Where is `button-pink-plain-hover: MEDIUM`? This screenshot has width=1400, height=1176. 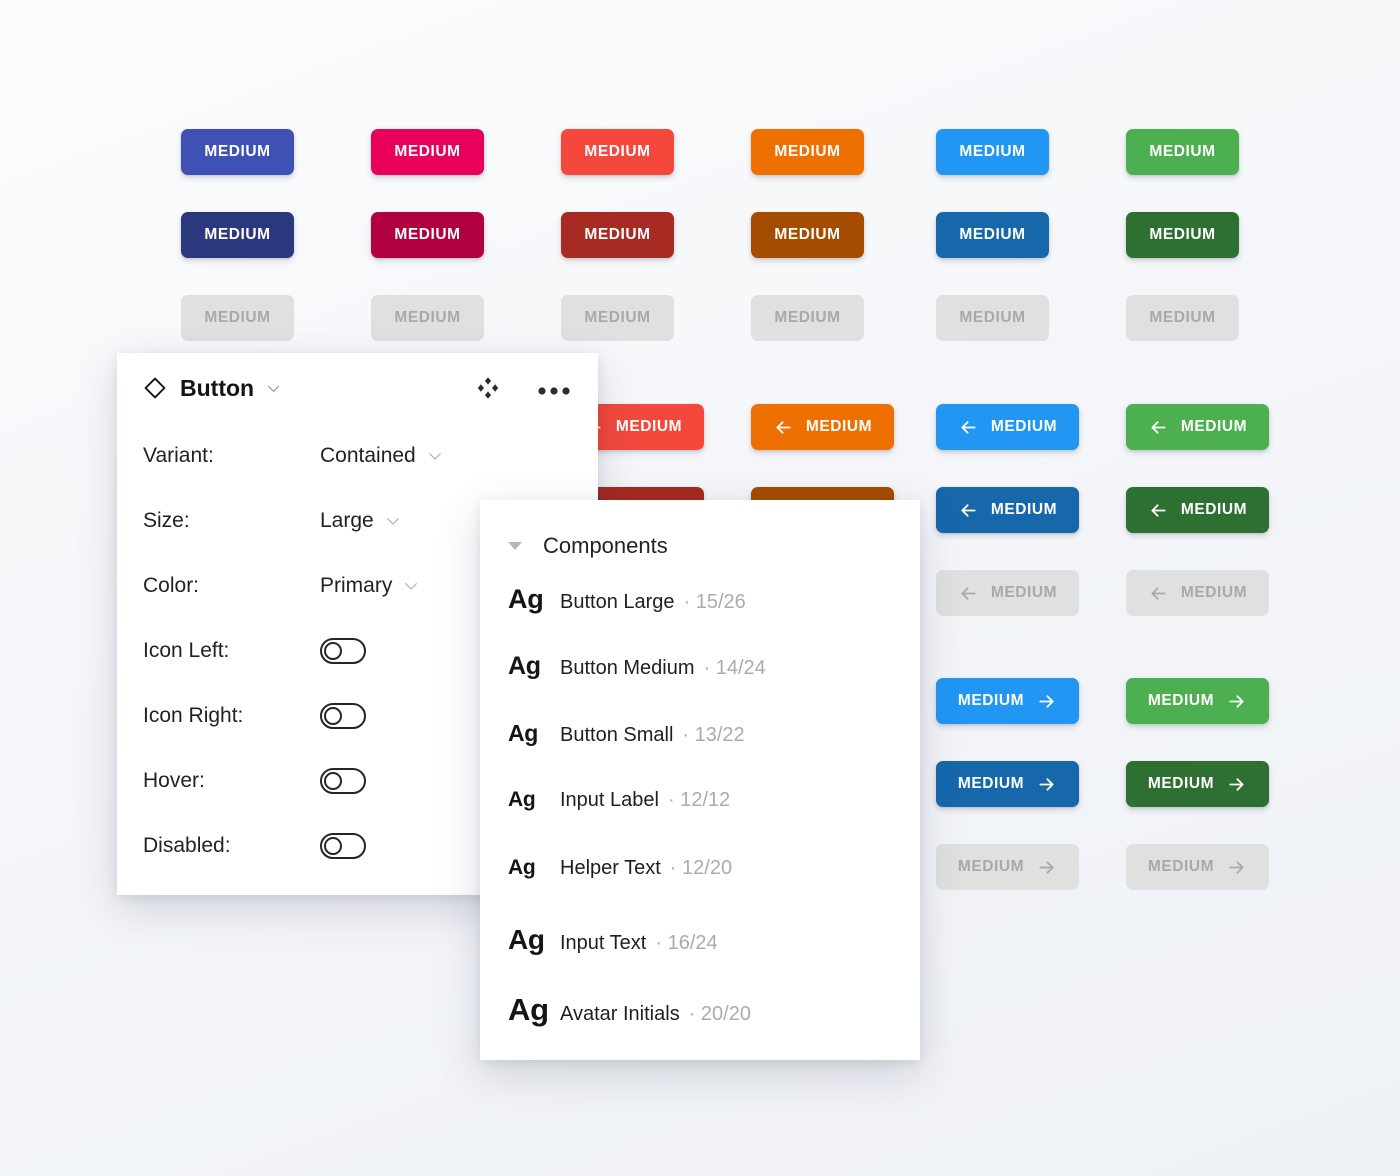
button-pink-plain-hover: MEDIUM is located at coordinates (427, 235).